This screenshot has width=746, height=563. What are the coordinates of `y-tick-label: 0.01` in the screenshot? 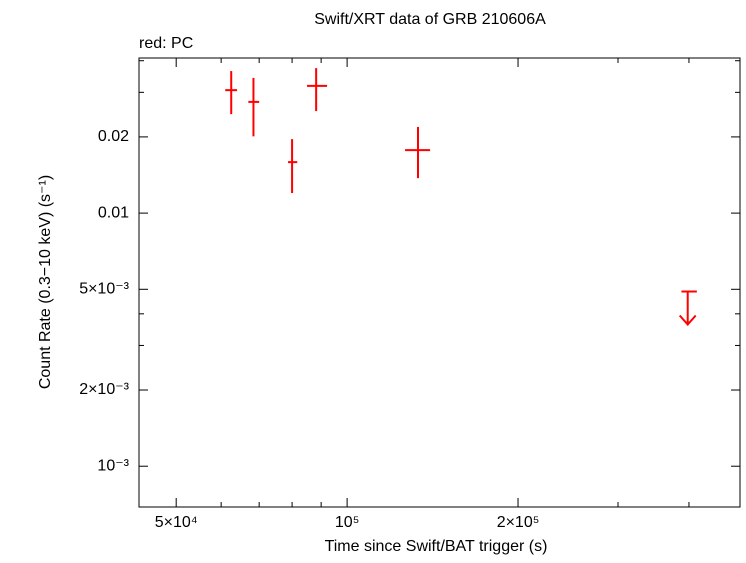 It's located at (113, 212).